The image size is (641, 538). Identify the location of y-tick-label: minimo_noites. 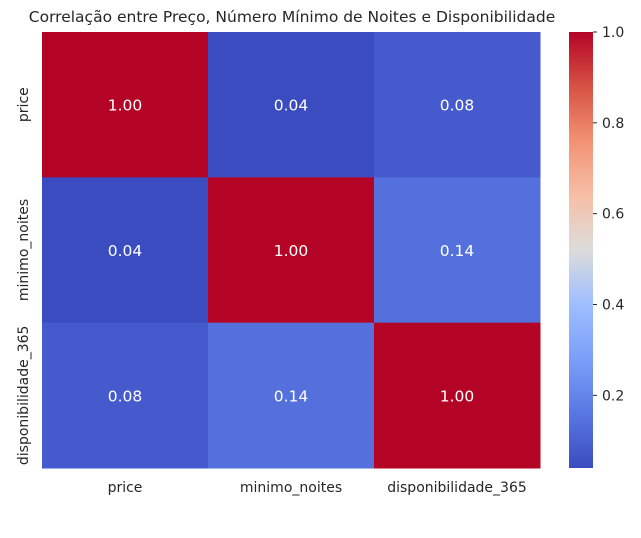
(24, 250).